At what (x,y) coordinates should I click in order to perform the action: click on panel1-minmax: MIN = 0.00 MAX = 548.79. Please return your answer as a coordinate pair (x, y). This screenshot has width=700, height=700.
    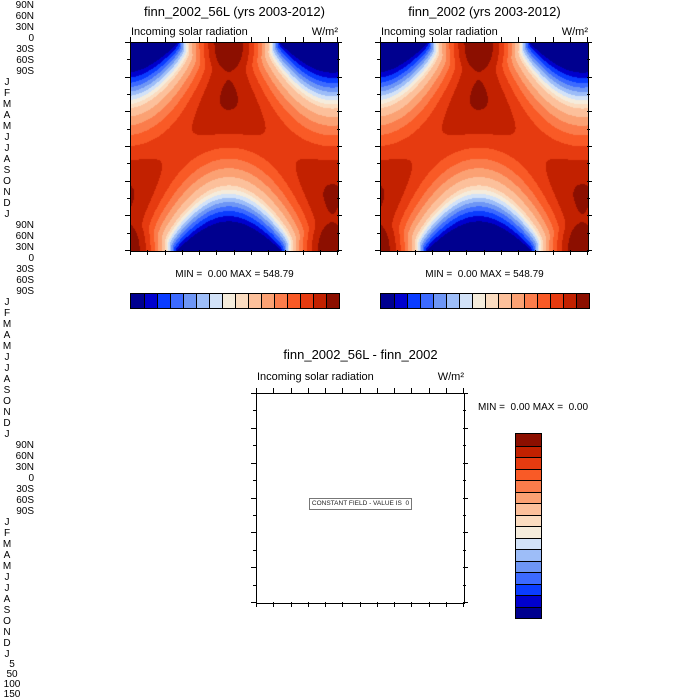
    Looking at the image, I should click on (234, 274).